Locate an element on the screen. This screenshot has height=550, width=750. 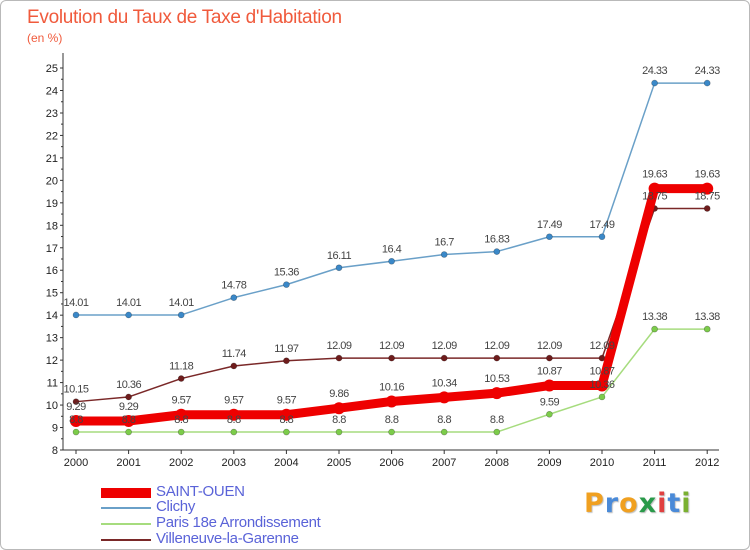
legend-label: SAINT-OUEN is located at coordinates (200, 491).